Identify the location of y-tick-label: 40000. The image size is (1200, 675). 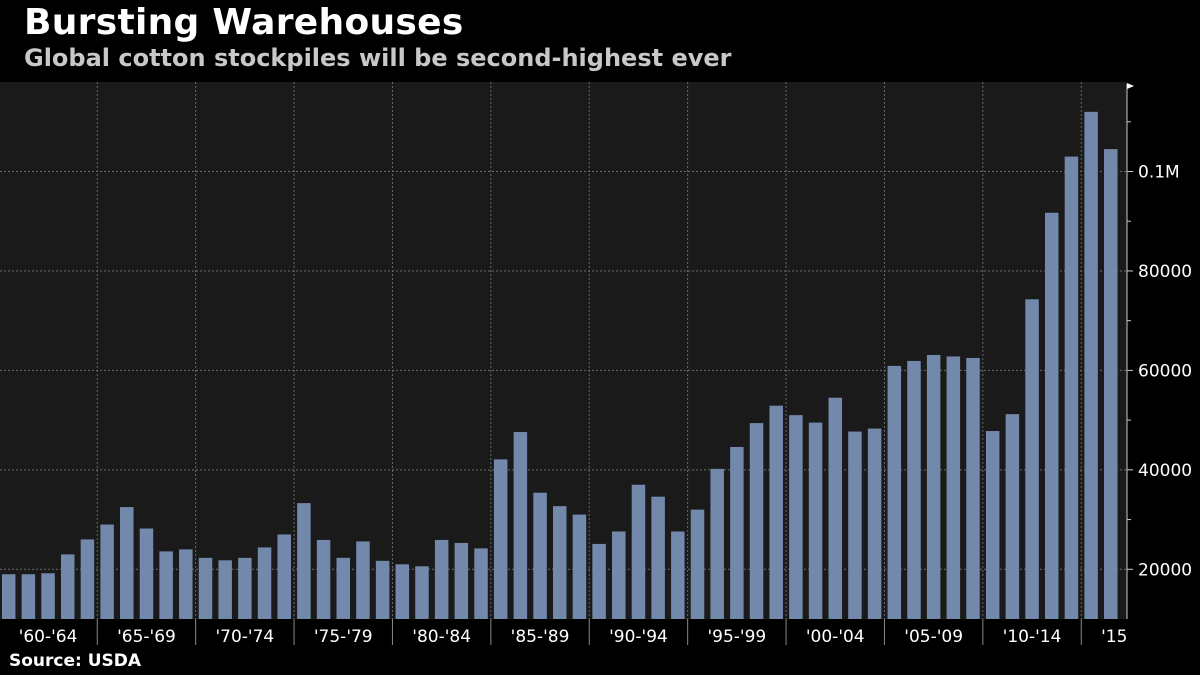
(1165, 471).